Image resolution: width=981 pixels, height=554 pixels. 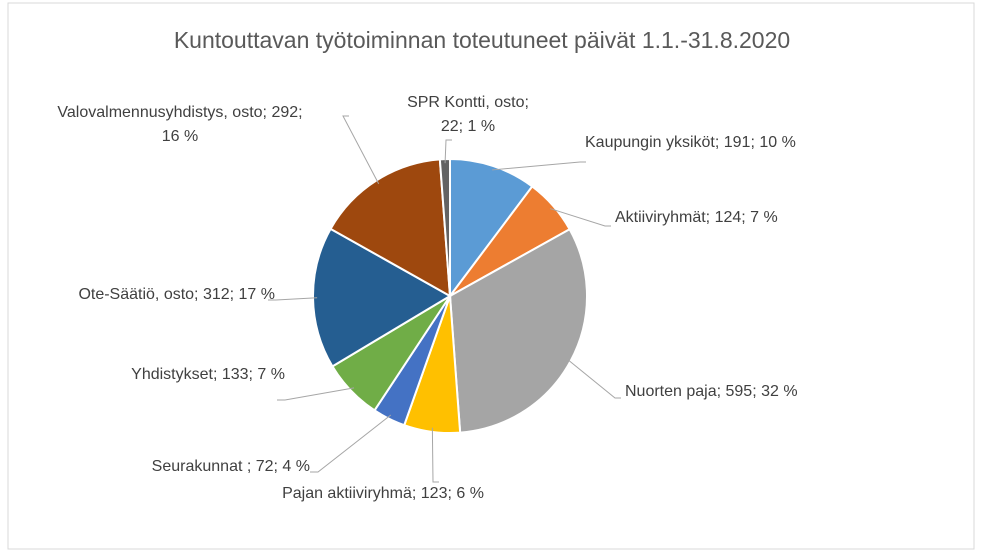 What do you see at coordinates (696, 217) in the screenshot?
I see `data-label: Aktiiviryhmät; 124; 7 %` at bounding box center [696, 217].